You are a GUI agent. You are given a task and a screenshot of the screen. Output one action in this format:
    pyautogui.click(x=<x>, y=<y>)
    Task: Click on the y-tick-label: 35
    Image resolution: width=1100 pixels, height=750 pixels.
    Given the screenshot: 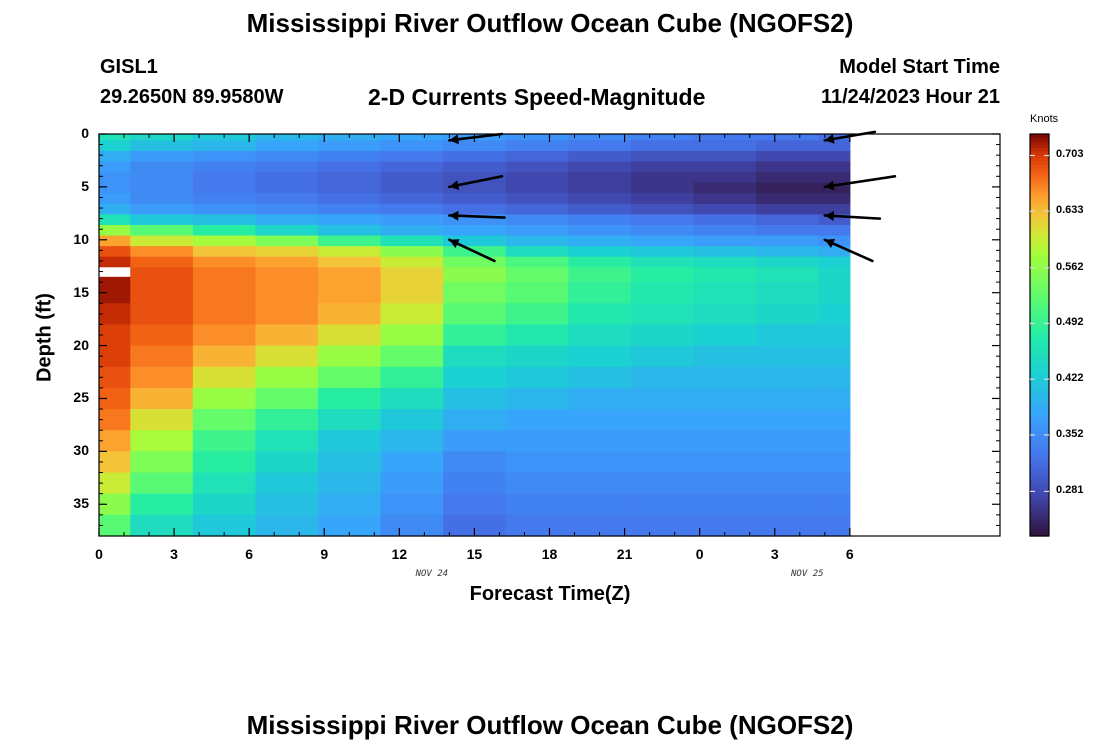 What is the action you would take?
    pyautogui.click(x=81, y=503)
    